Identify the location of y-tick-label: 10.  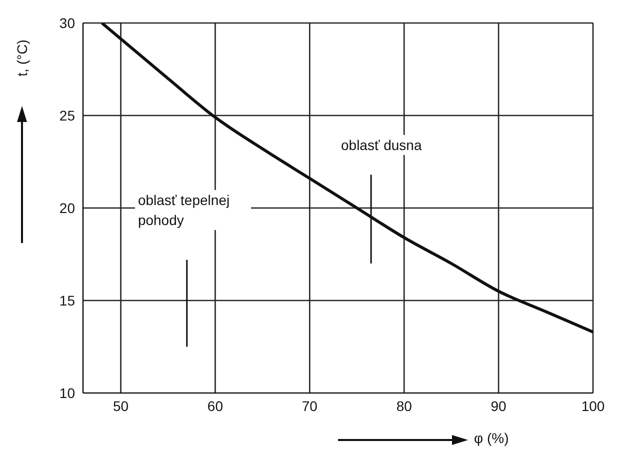
(67, 392).